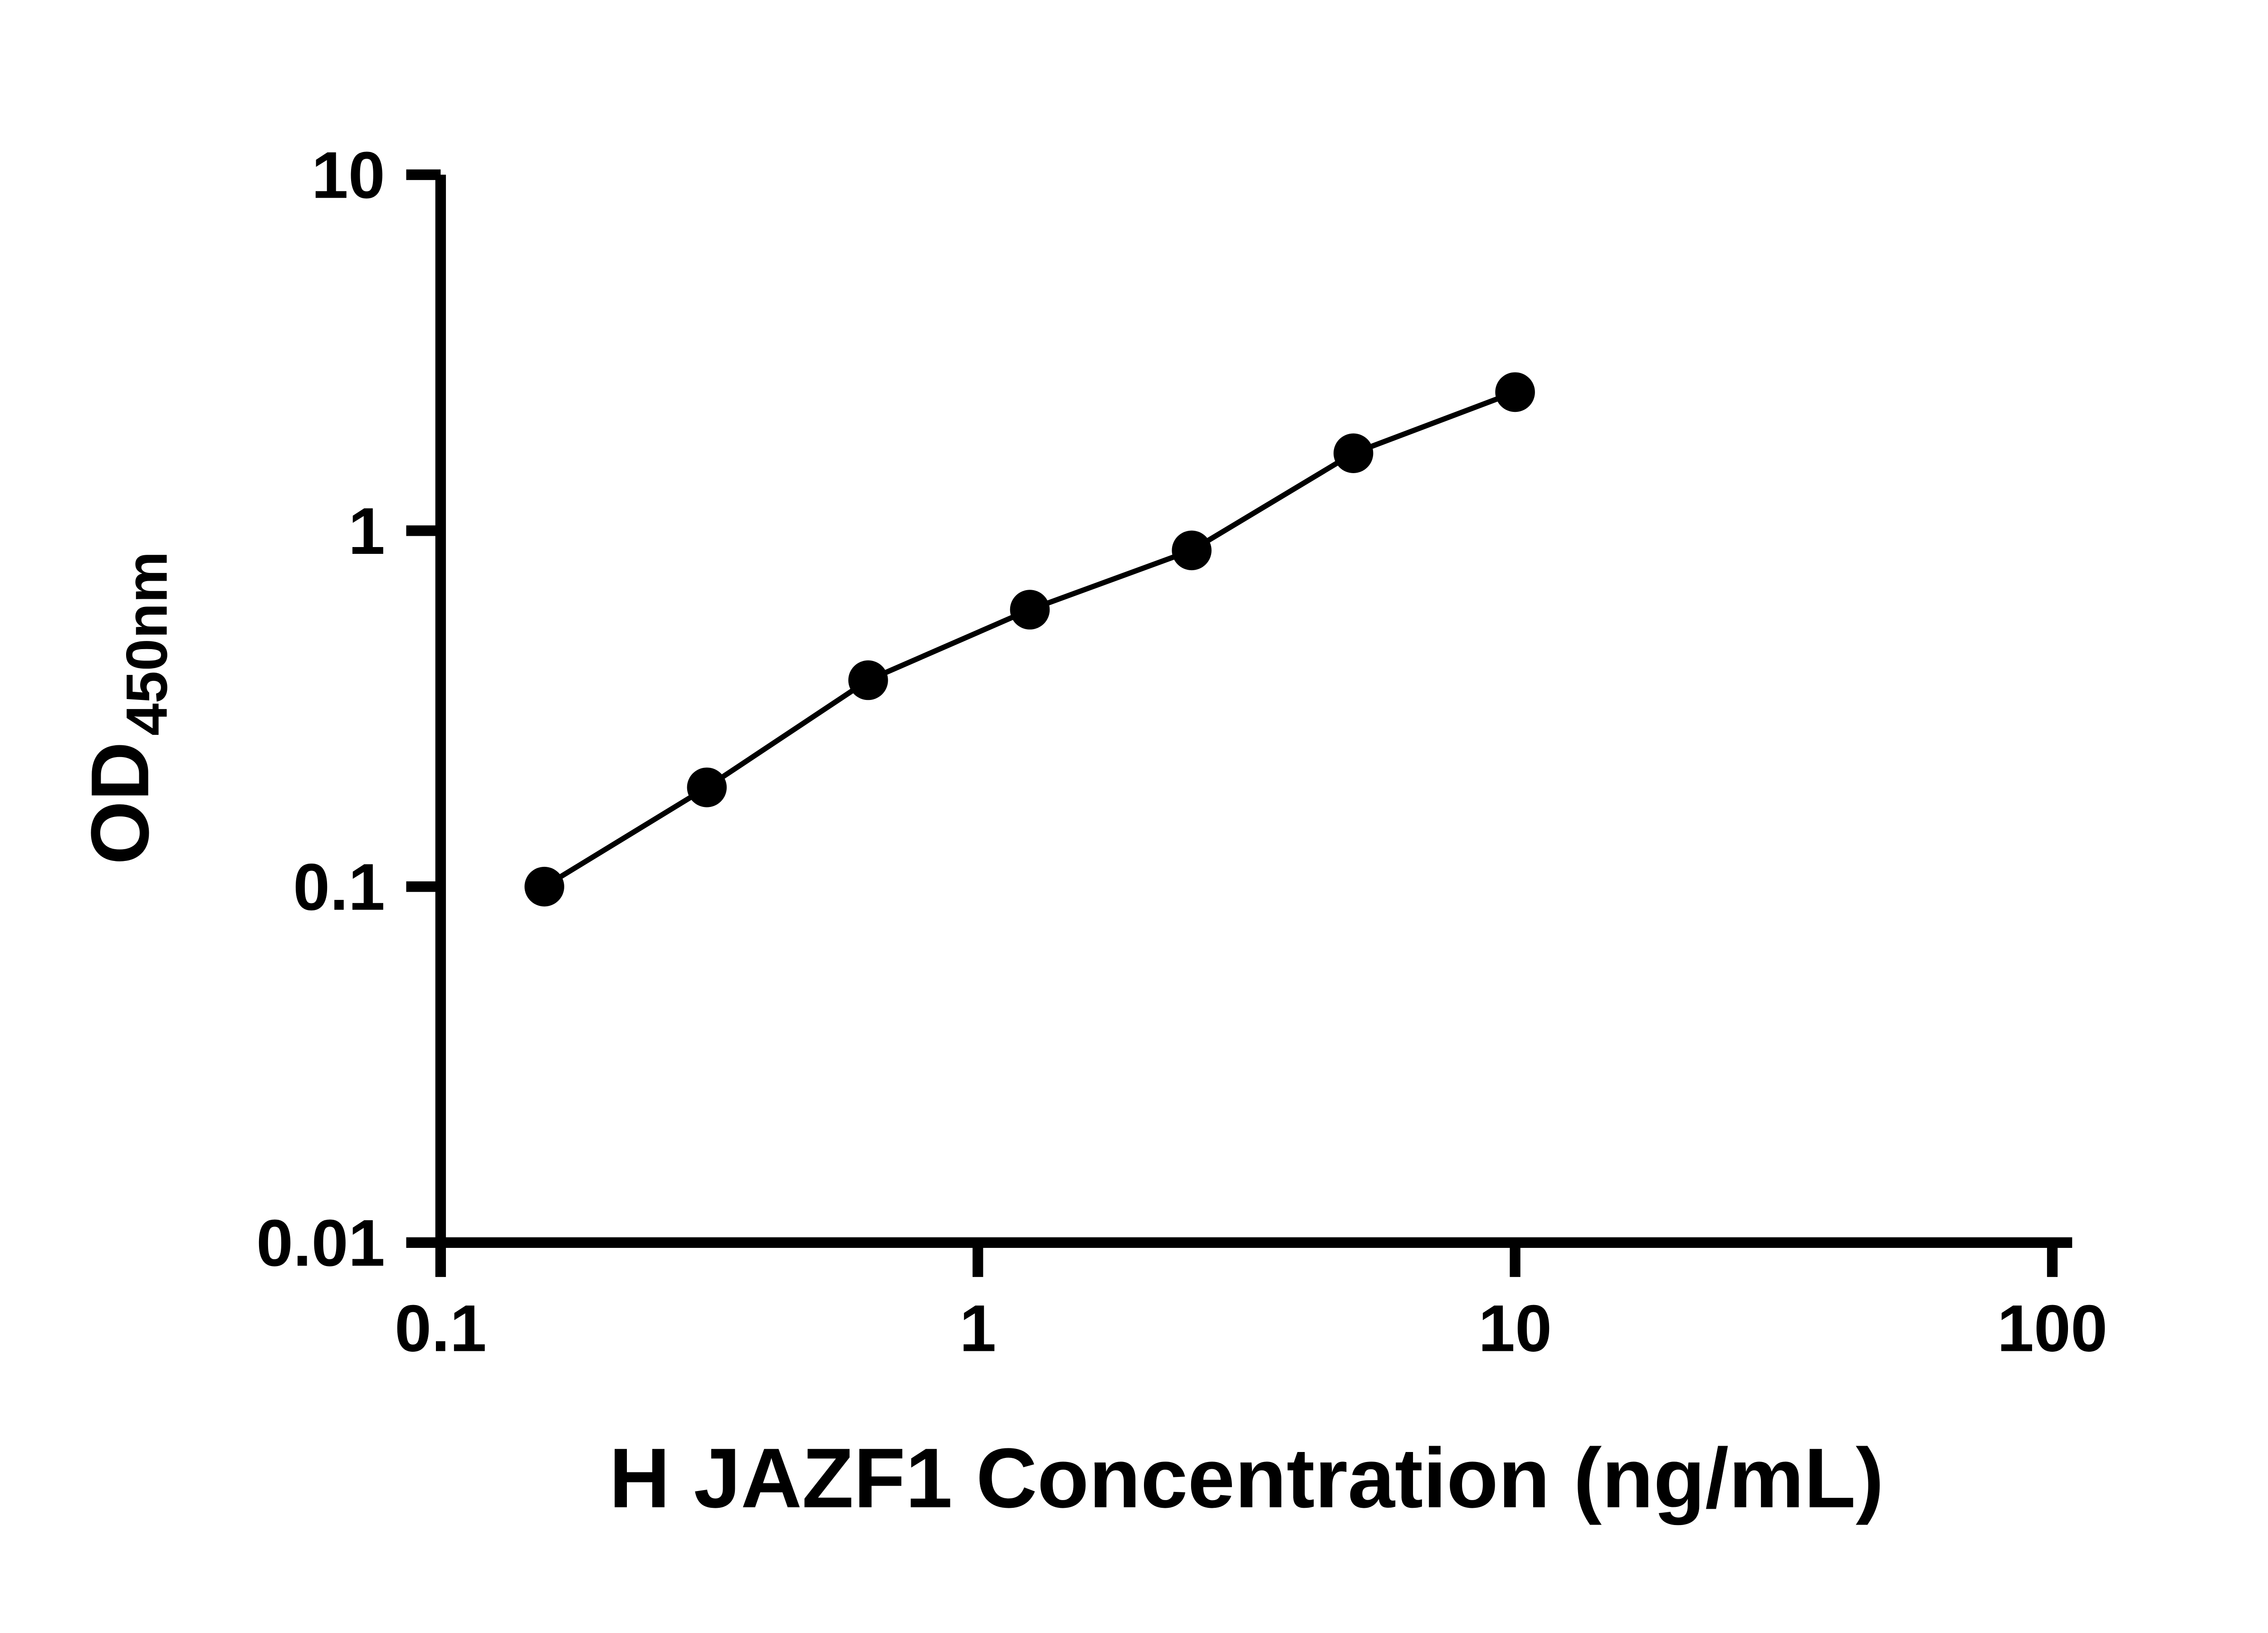  I want to click on x-tick-label: 10, so click(1515, 1328).